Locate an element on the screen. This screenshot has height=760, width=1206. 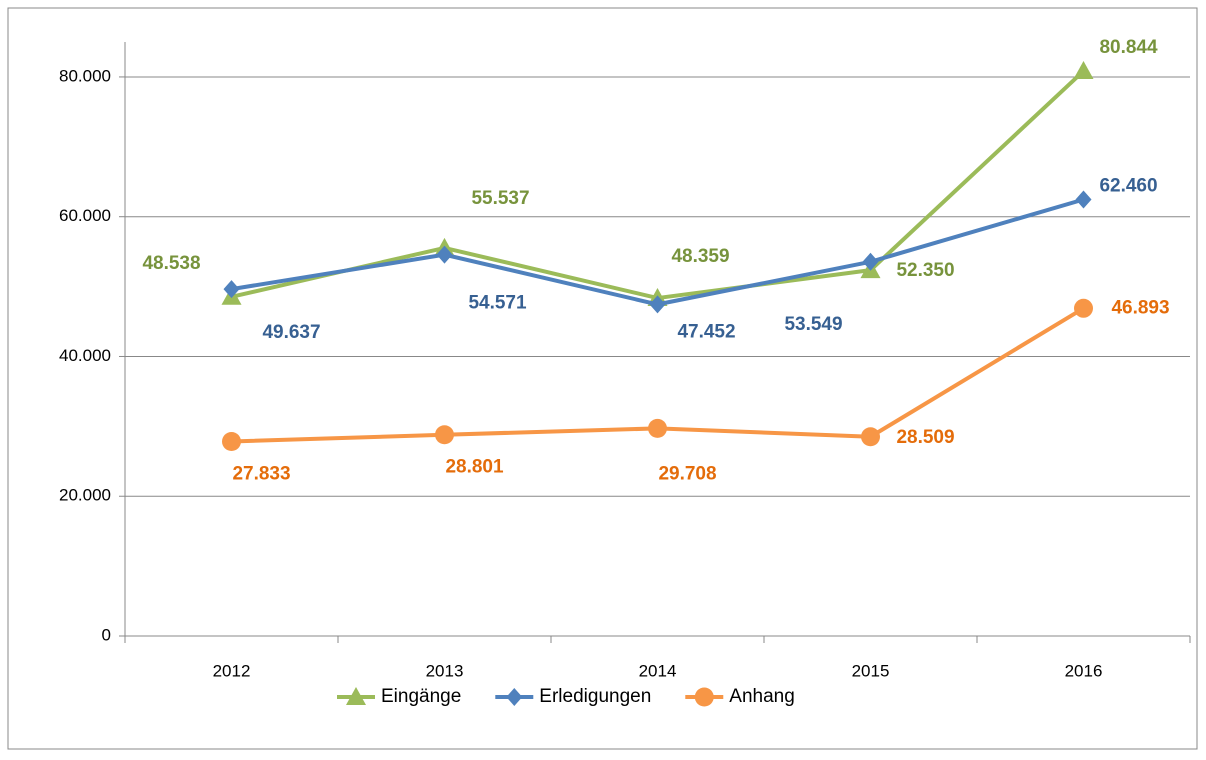
x-tick-label: 2015 is located at coordinates (871, 670).